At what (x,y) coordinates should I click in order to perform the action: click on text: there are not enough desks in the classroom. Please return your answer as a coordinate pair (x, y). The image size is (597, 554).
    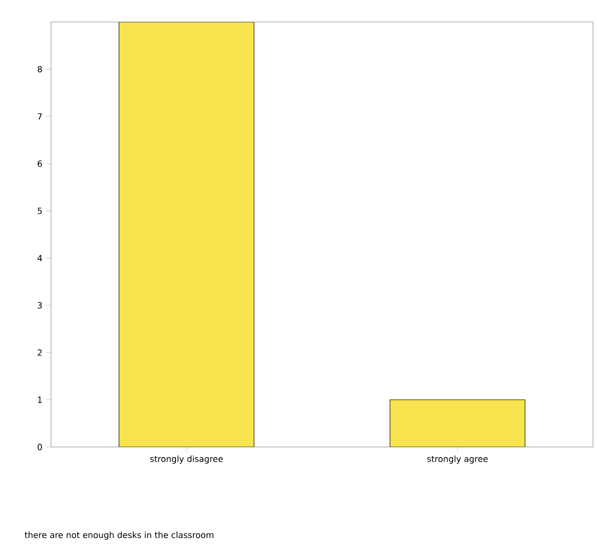
    Looking at the image, I should click on (119, 536).